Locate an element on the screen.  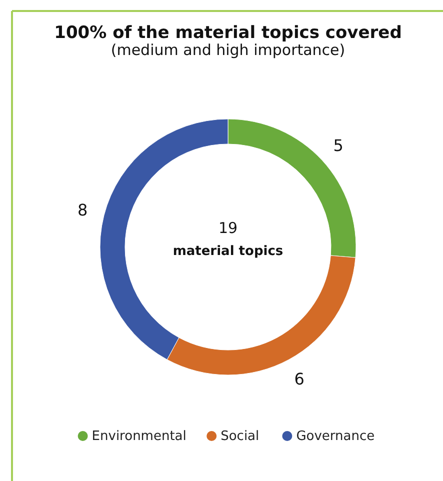
text: material topics is located at coordinates (228, 251).